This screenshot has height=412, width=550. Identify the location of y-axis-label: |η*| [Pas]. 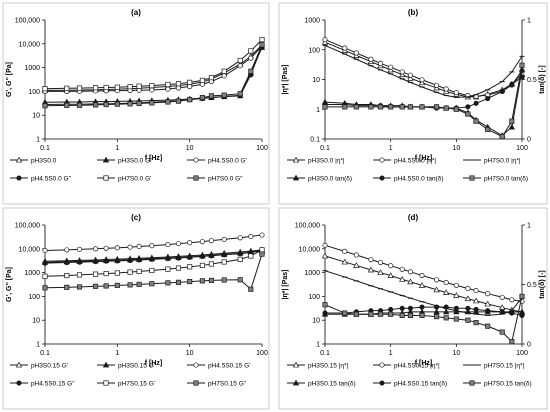
(285, 80).